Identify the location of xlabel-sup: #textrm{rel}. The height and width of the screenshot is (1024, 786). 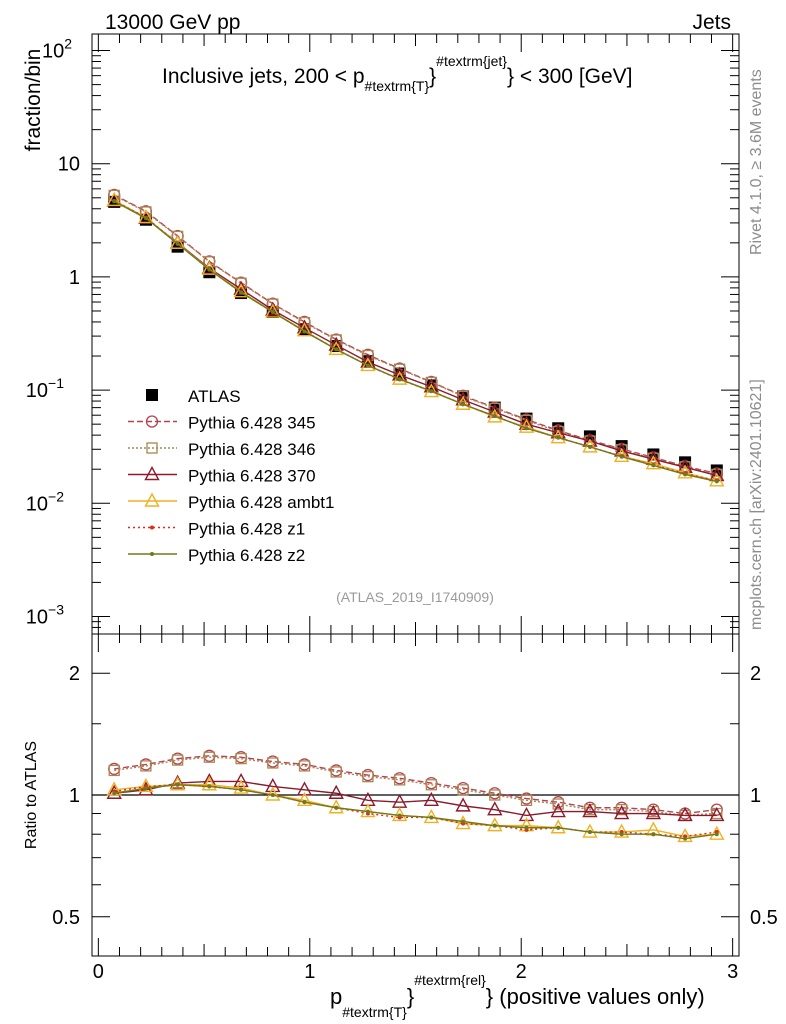
(450, 980).